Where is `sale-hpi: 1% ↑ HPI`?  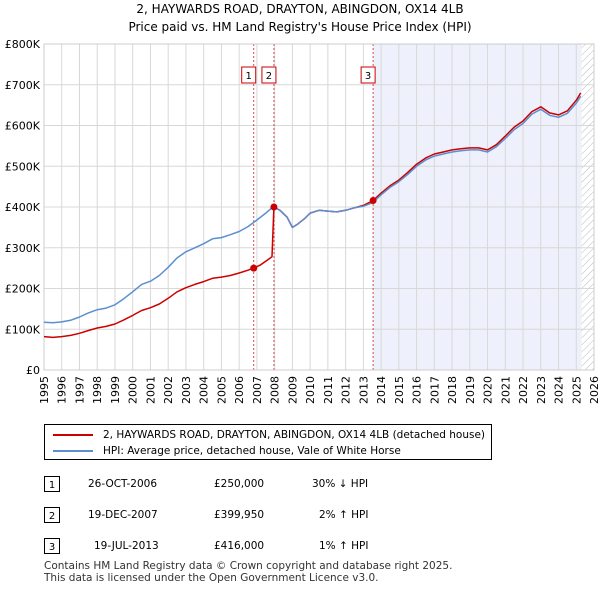
sale-hpi: 1% ↑ HPI is located at coordinates (344, 546).